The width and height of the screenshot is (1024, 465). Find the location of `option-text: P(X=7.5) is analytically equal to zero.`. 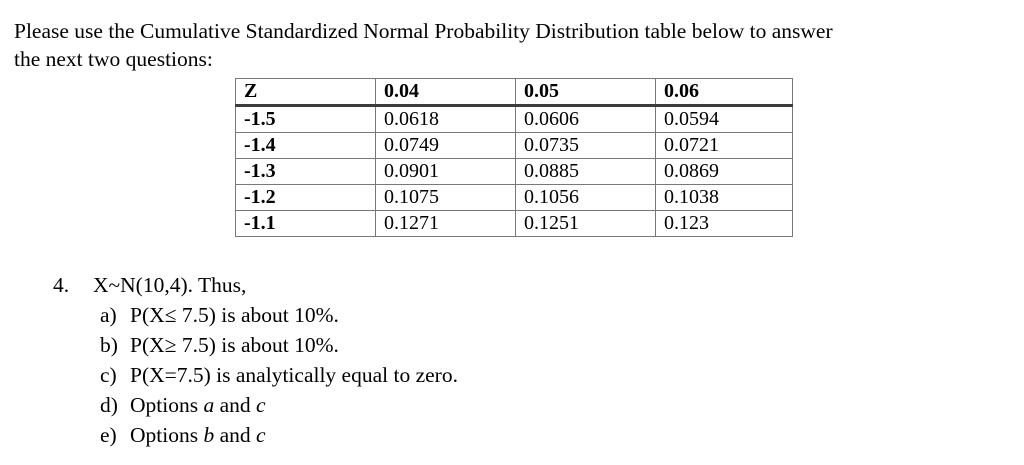

option-text: P(X=7.5) is analytically equal to zero. is located at coordinates (294, 375).